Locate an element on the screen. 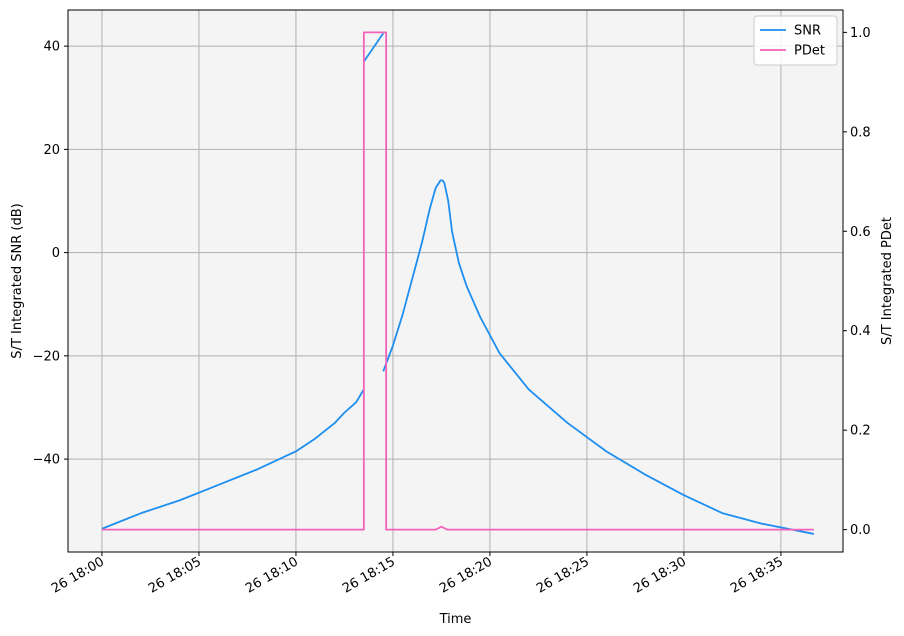 The image size is (904, 636). legend-label-pdet: PDet is located at coordinates (809, 51).